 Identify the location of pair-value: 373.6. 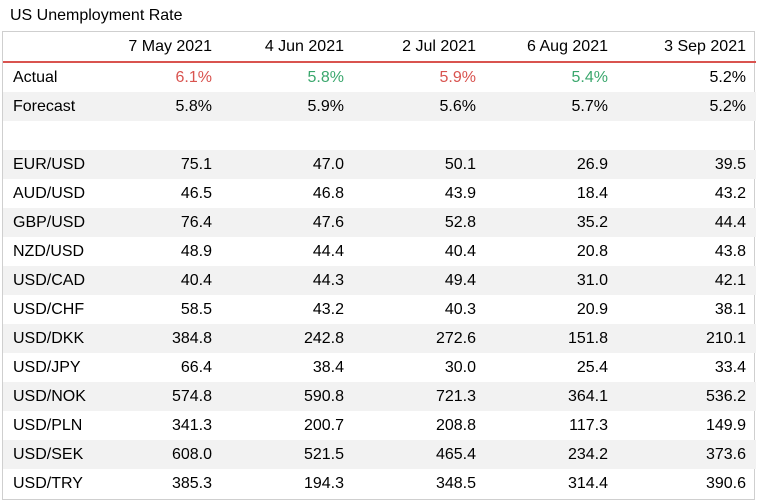
(687, 454).